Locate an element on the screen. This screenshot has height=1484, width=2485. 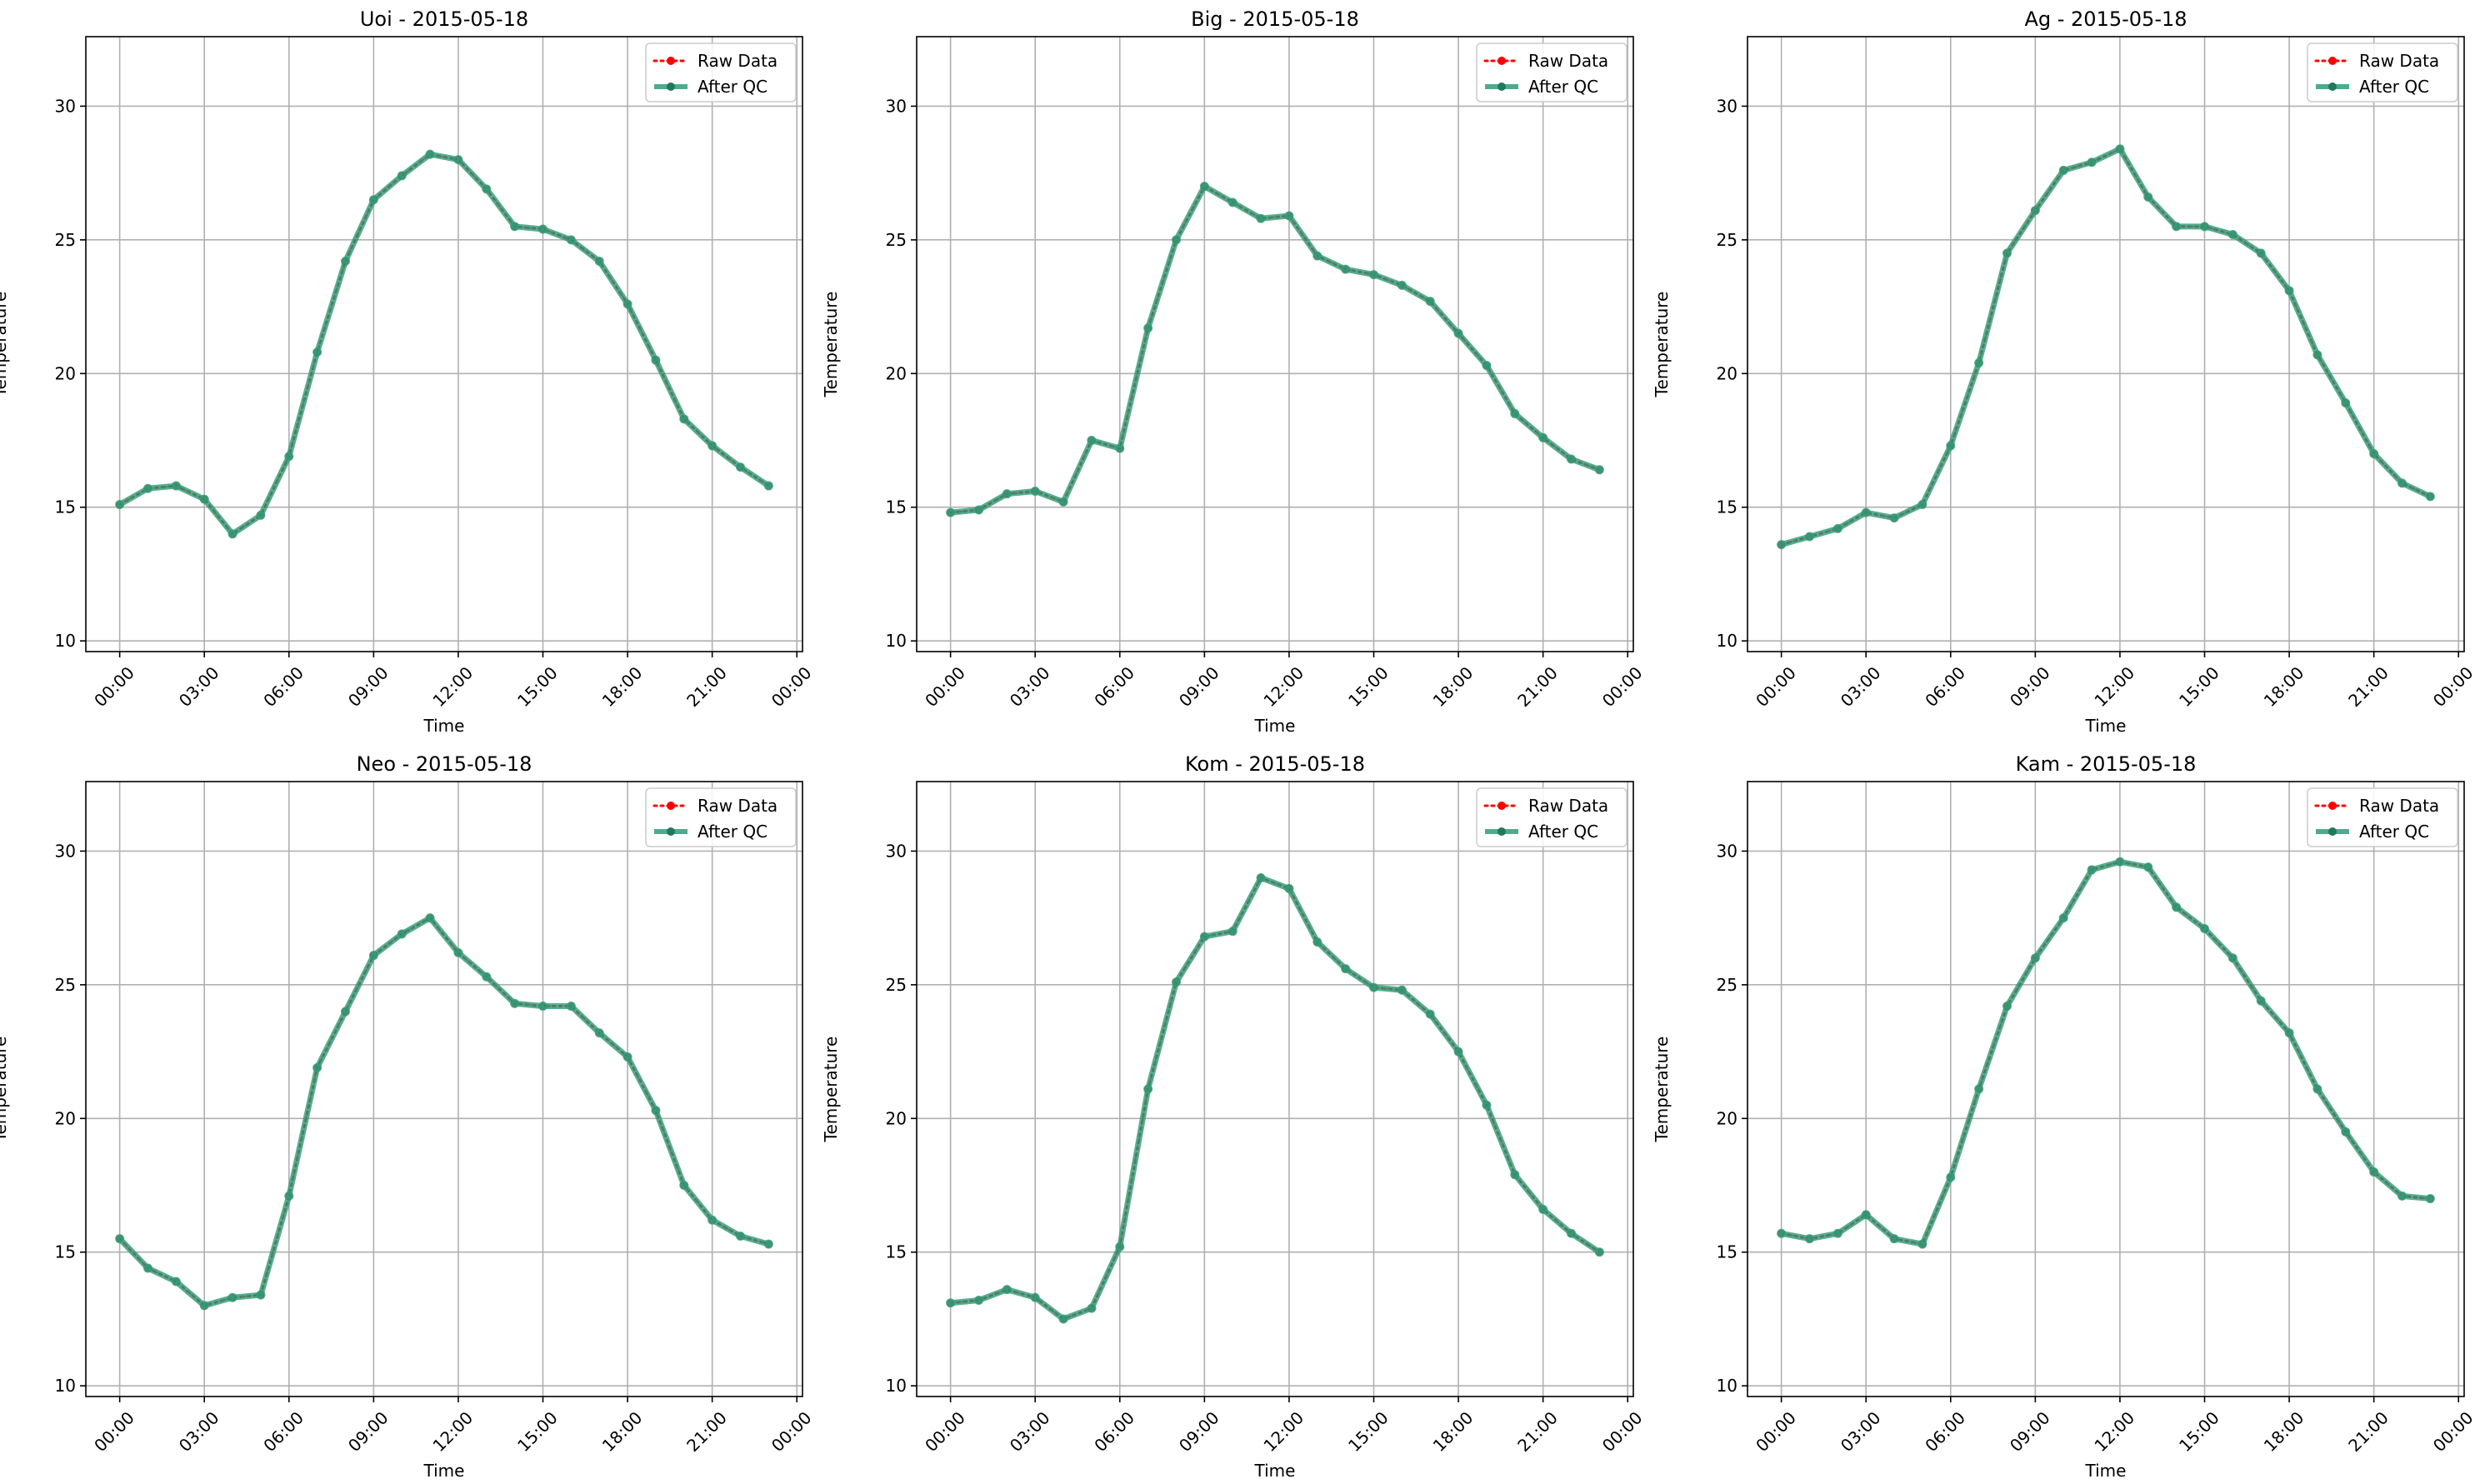
y-tick-label: 25 is located at coordinates (1727, 240).